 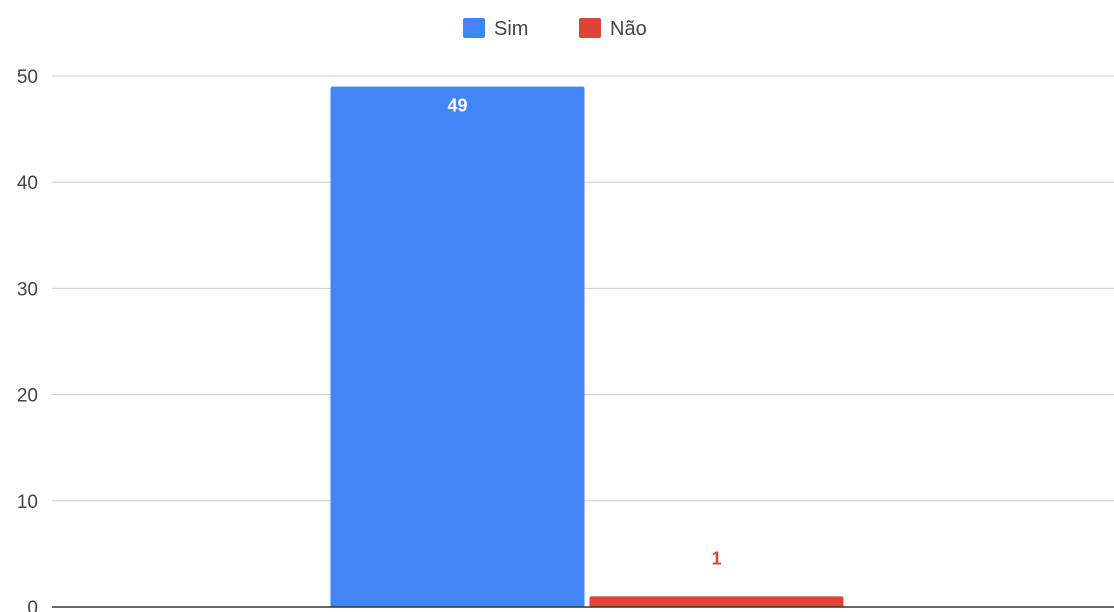 What do you see at coordinates (27, 339) in the screenshot?
I see `y-axis-tick-labels: 0 10 20 30 40 50` at bounding box center [27, 339].